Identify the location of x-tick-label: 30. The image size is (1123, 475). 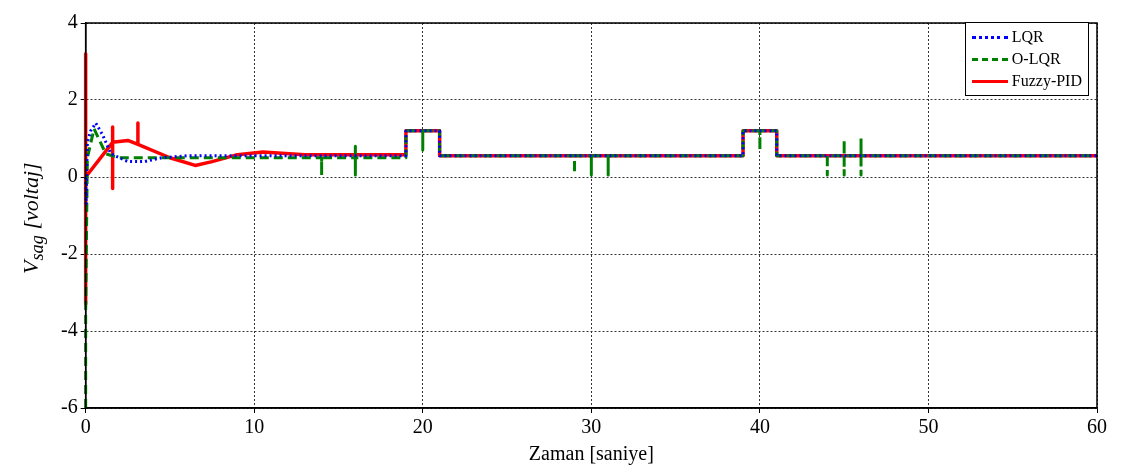
(591, 426).